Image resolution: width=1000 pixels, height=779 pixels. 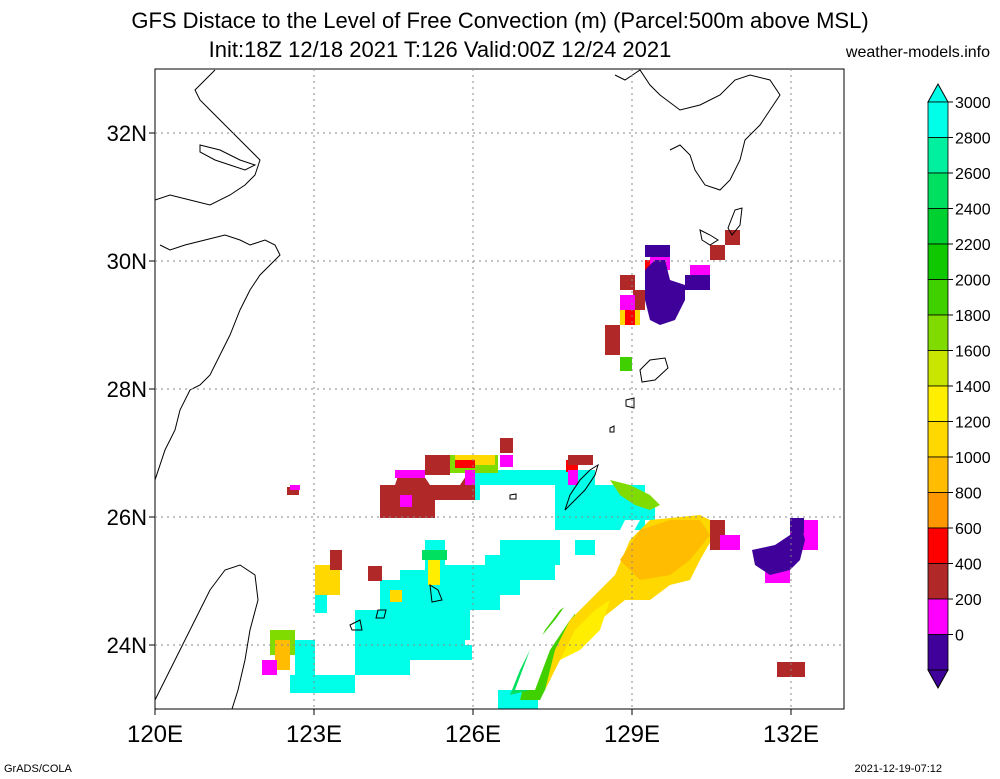 I want to click on field-purple, so click(x=725, y=410).